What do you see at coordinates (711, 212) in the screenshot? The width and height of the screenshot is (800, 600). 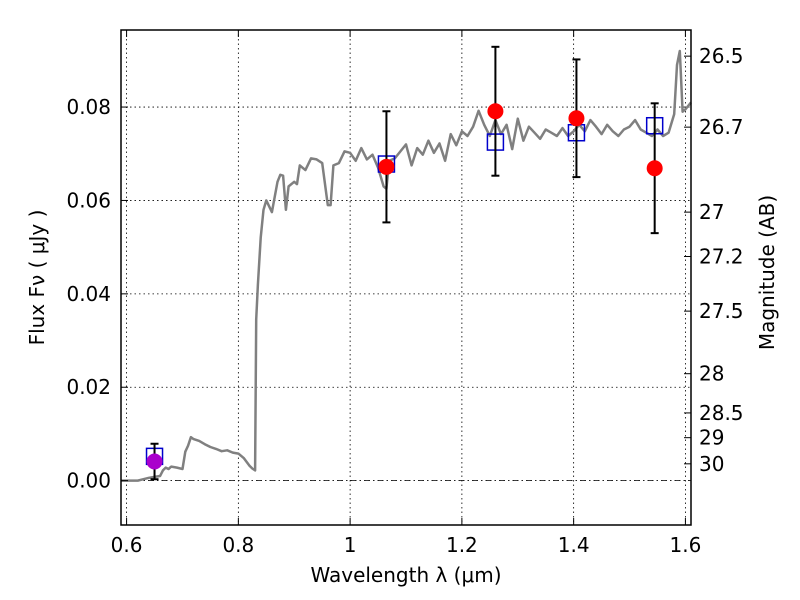 I see `magnitude-tick-label: 27` at bounding box center [711, 212].